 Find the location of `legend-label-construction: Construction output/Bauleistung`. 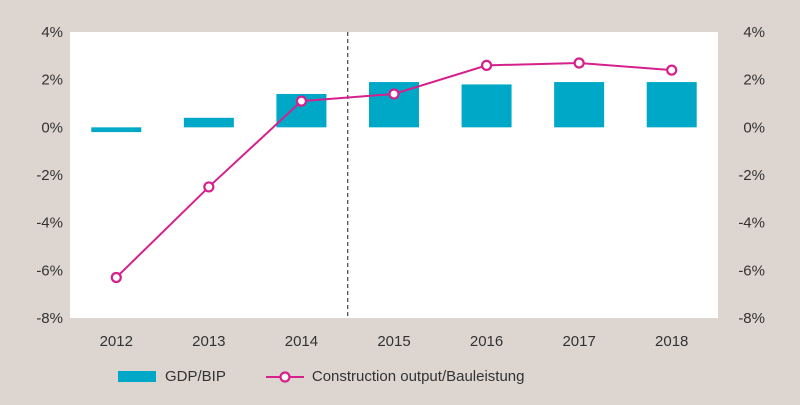

legend-label-construction: Construction output/Bauleistung is located at coordinates (418, 376).